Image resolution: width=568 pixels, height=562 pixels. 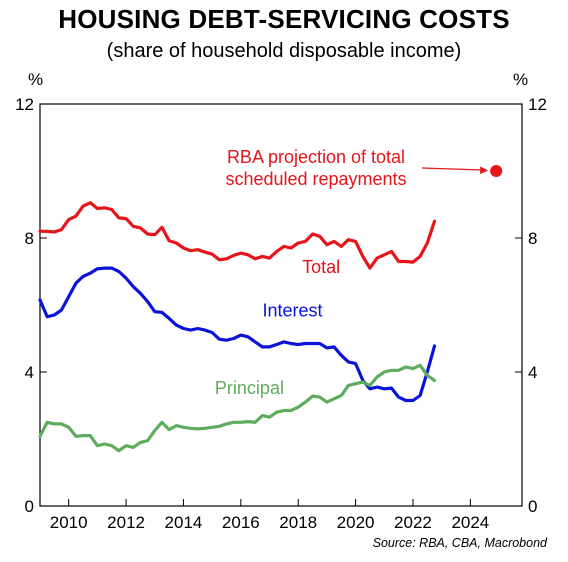 What do you see at coordinates (413, 522) in the screenshot?
I see `x-tick-label: 2022` at bounding box center [413, 522].